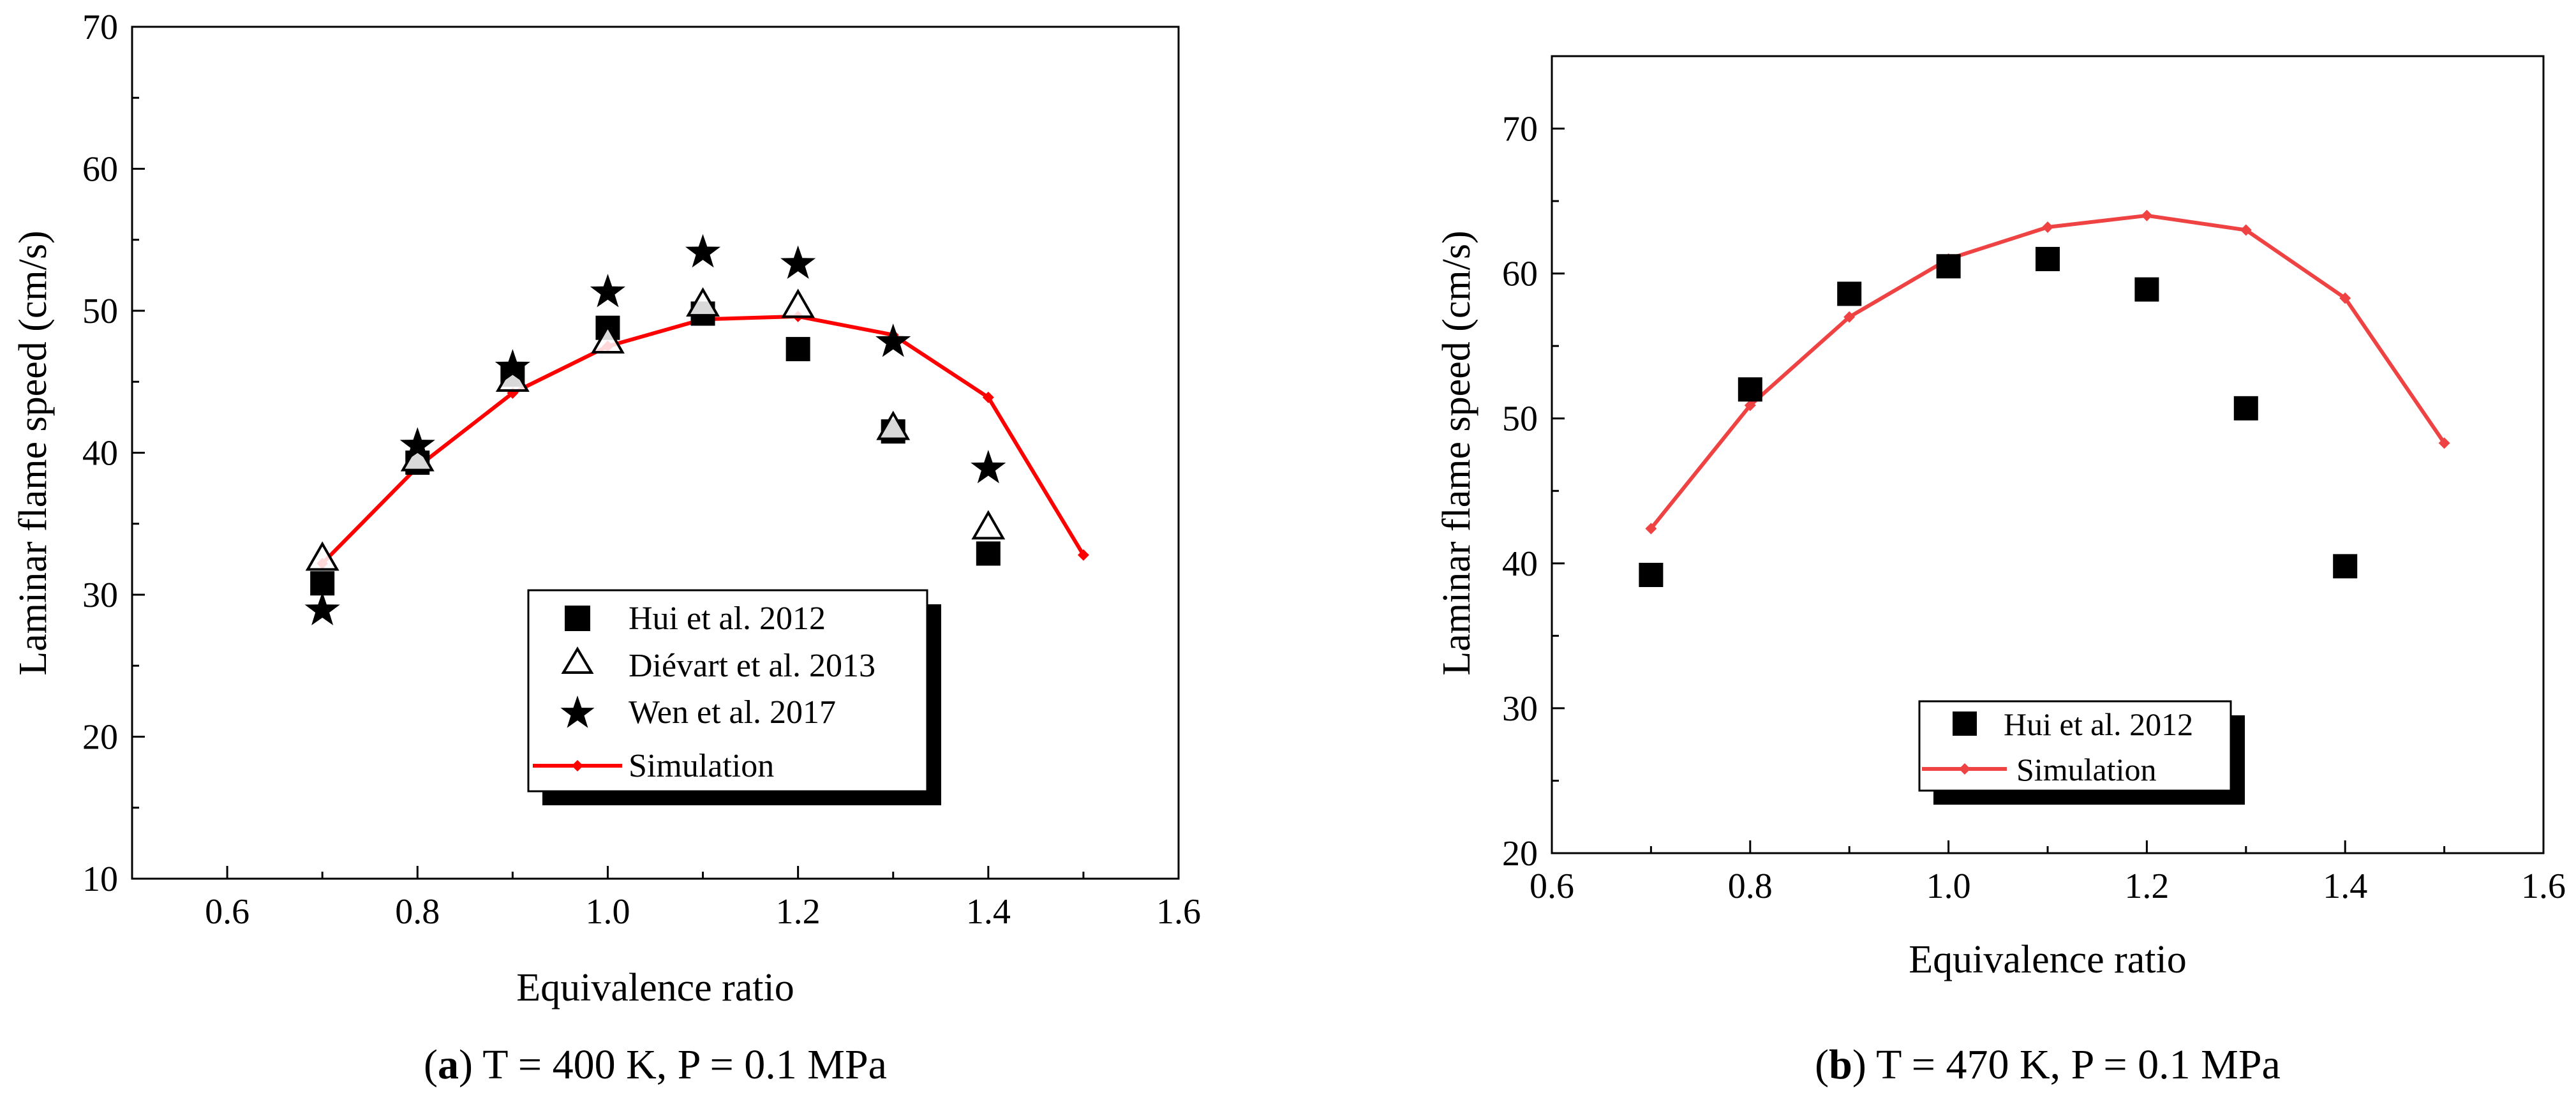  Describe the element at coordinates (752, 666) in the screenshot. I see `legend-label-dievart: Diévart et al. 2013` at that location.